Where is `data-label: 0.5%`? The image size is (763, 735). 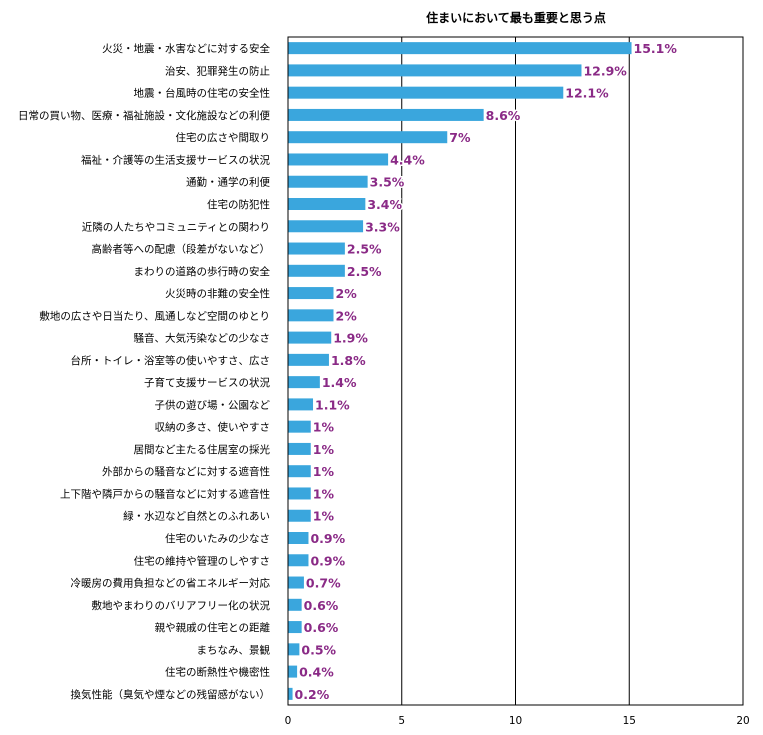 data-label: 0.5% is located at coordinates (318, 649).